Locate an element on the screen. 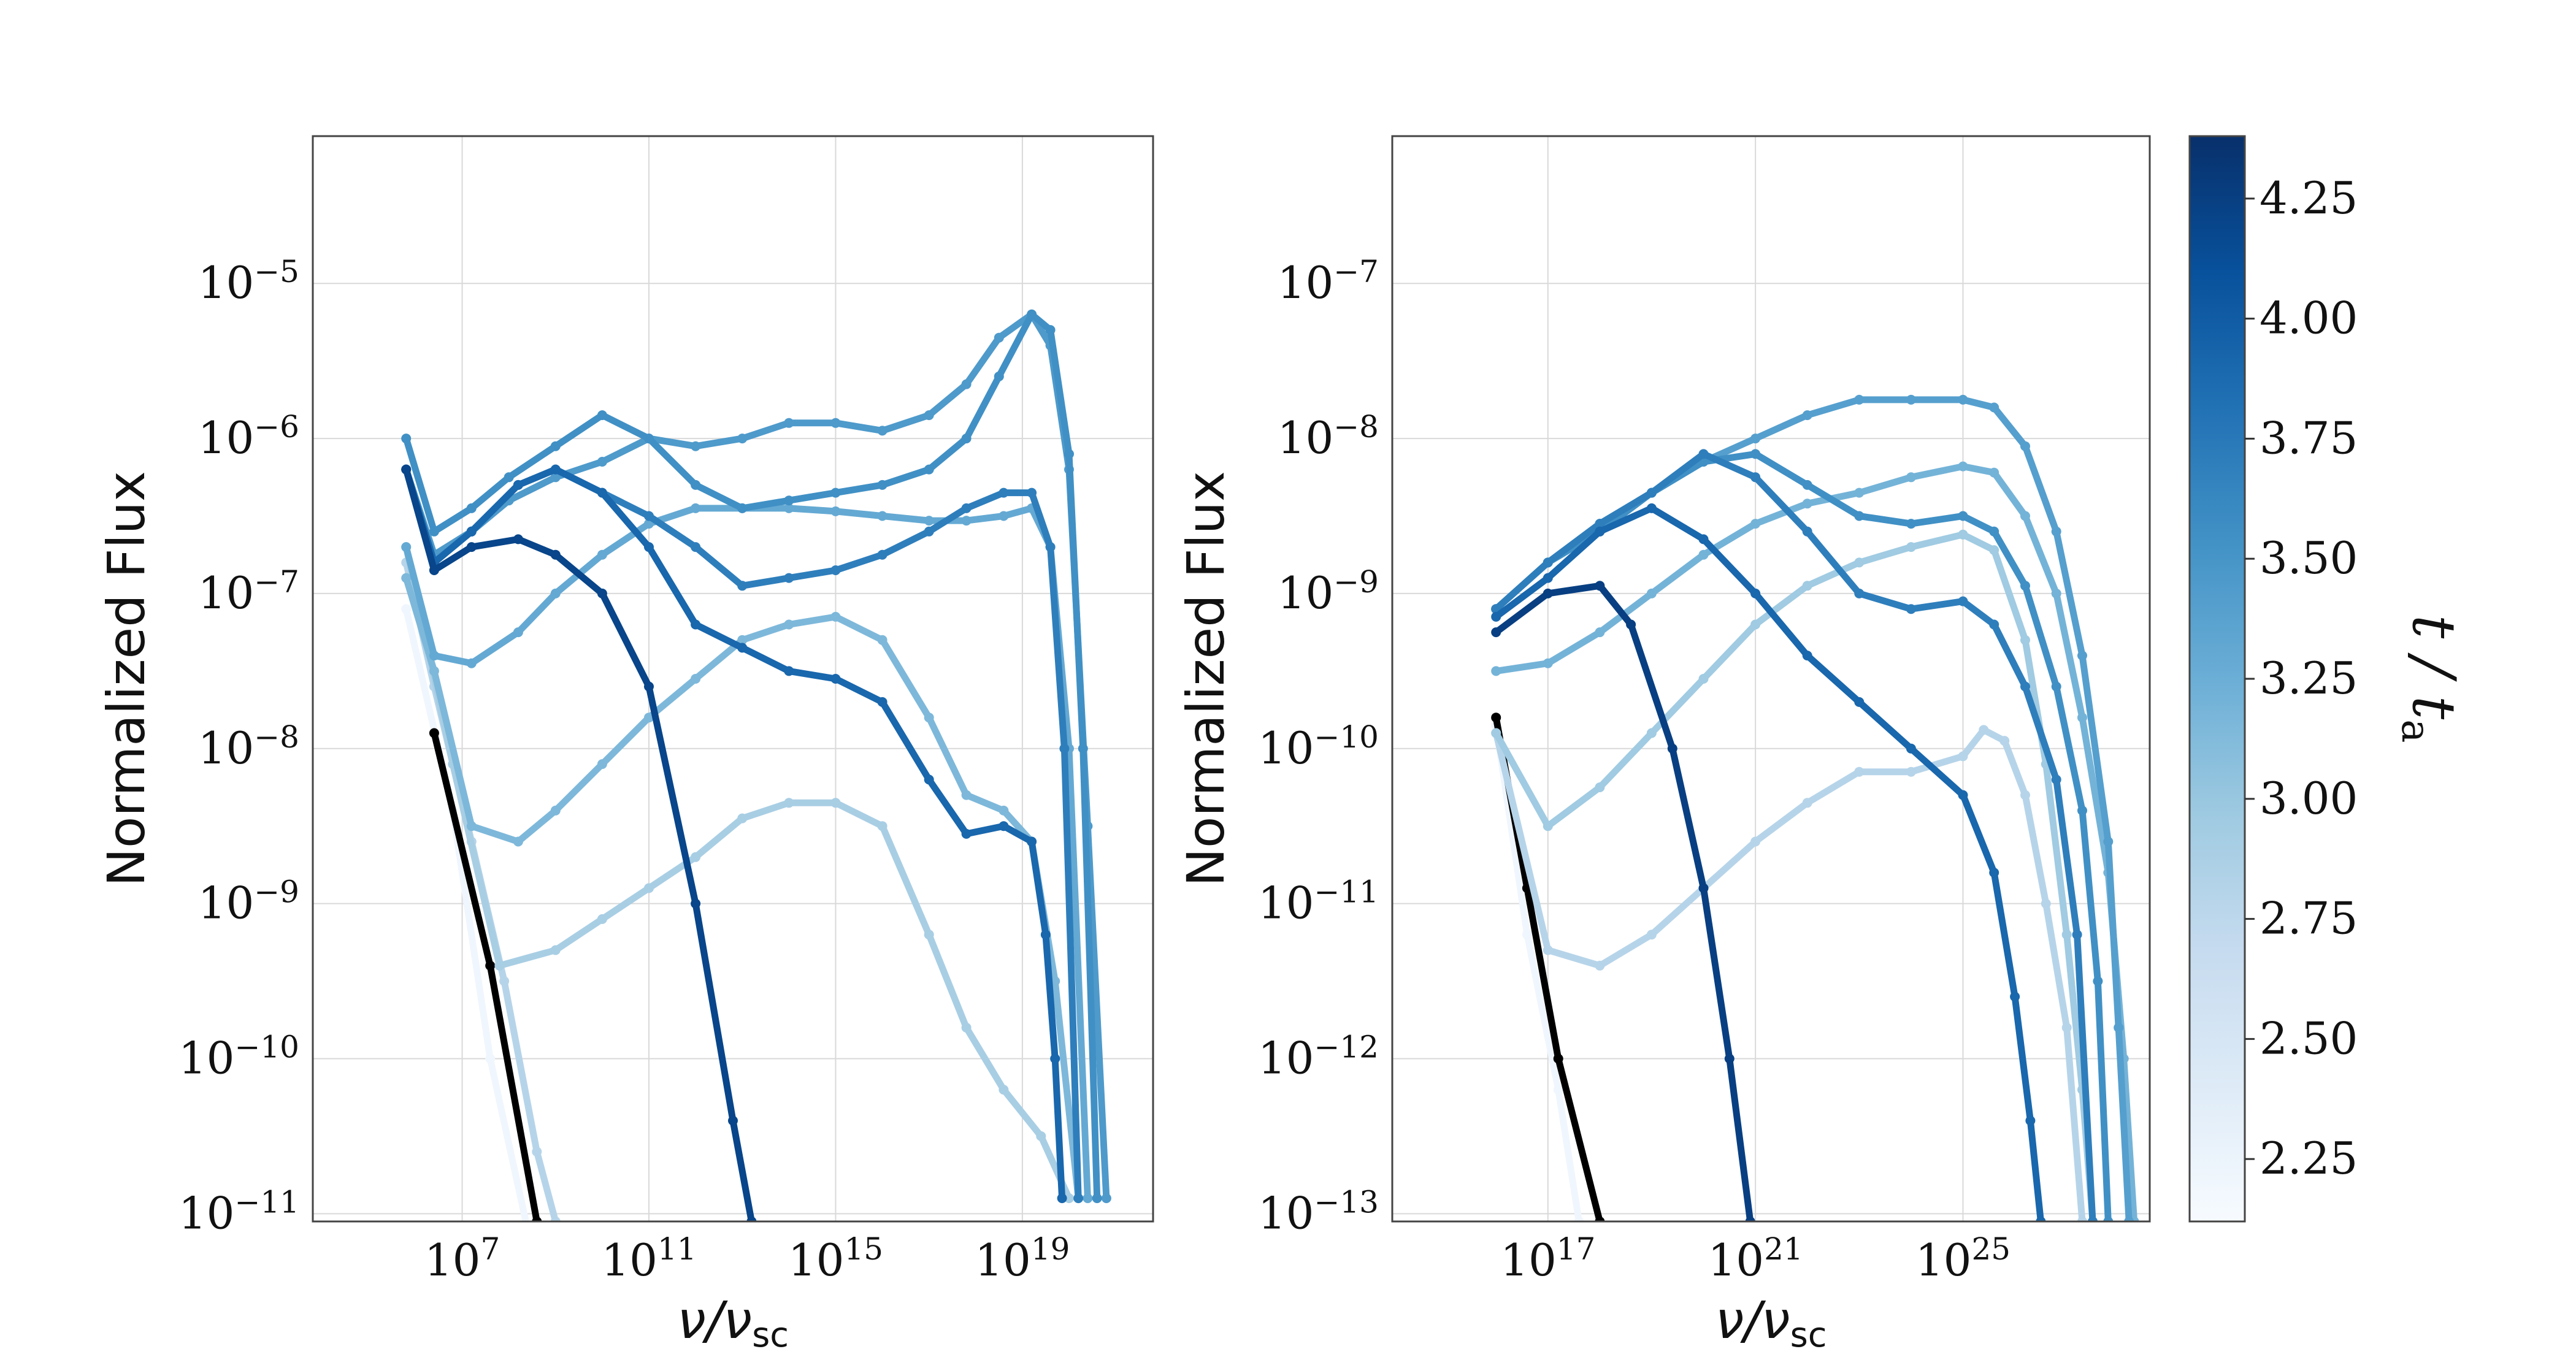  colorbar-tick-label: 4.25 is located at coordinates (2309, 198).